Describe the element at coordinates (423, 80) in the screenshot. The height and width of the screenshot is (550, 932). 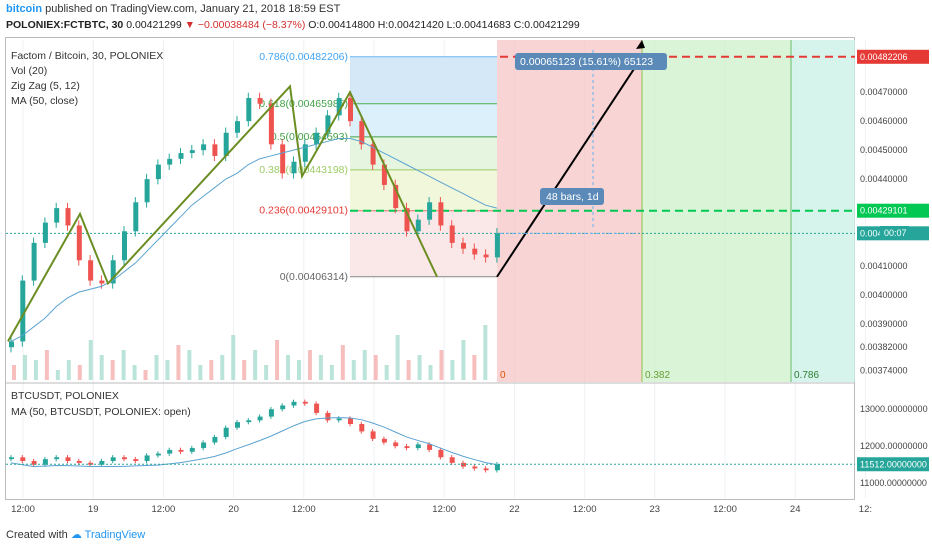
I see `fib-zone` at that location.